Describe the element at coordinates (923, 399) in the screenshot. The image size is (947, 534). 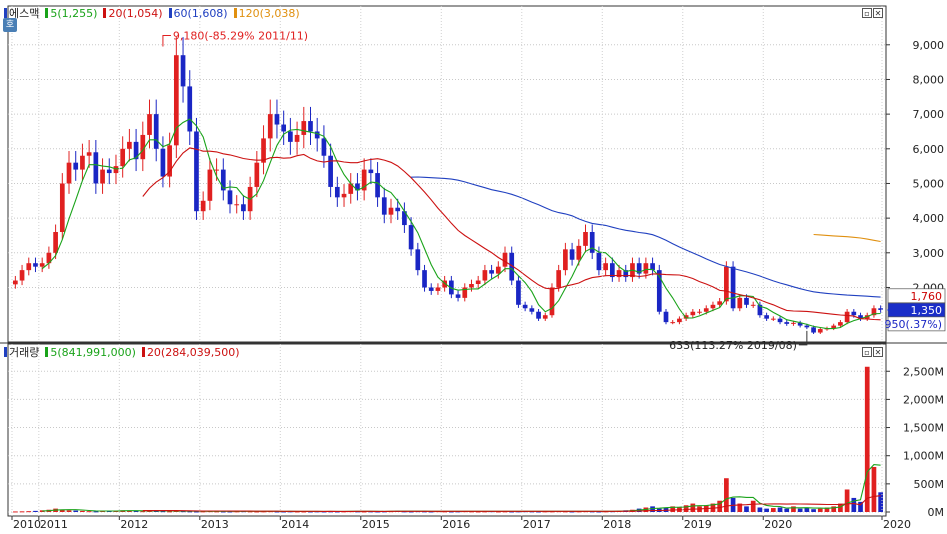
I see `volume-tick-label: 2,000M` at that location.